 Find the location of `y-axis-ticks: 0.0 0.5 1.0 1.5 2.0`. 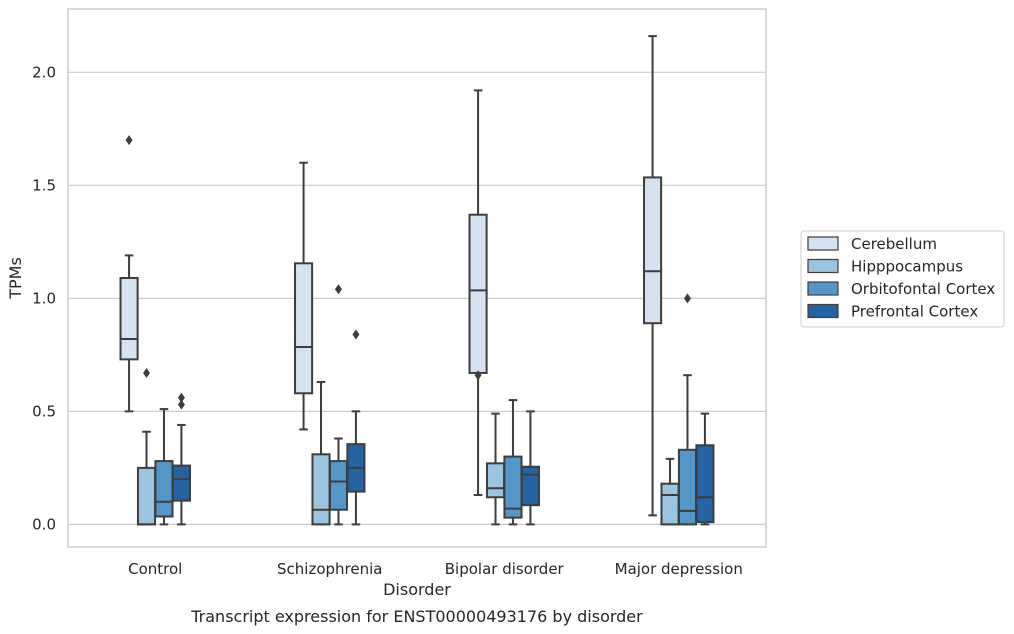

y-axis-ticks: 0.0 0.5 1.0 1.5 2.0 is located at coordinates (44, 298).